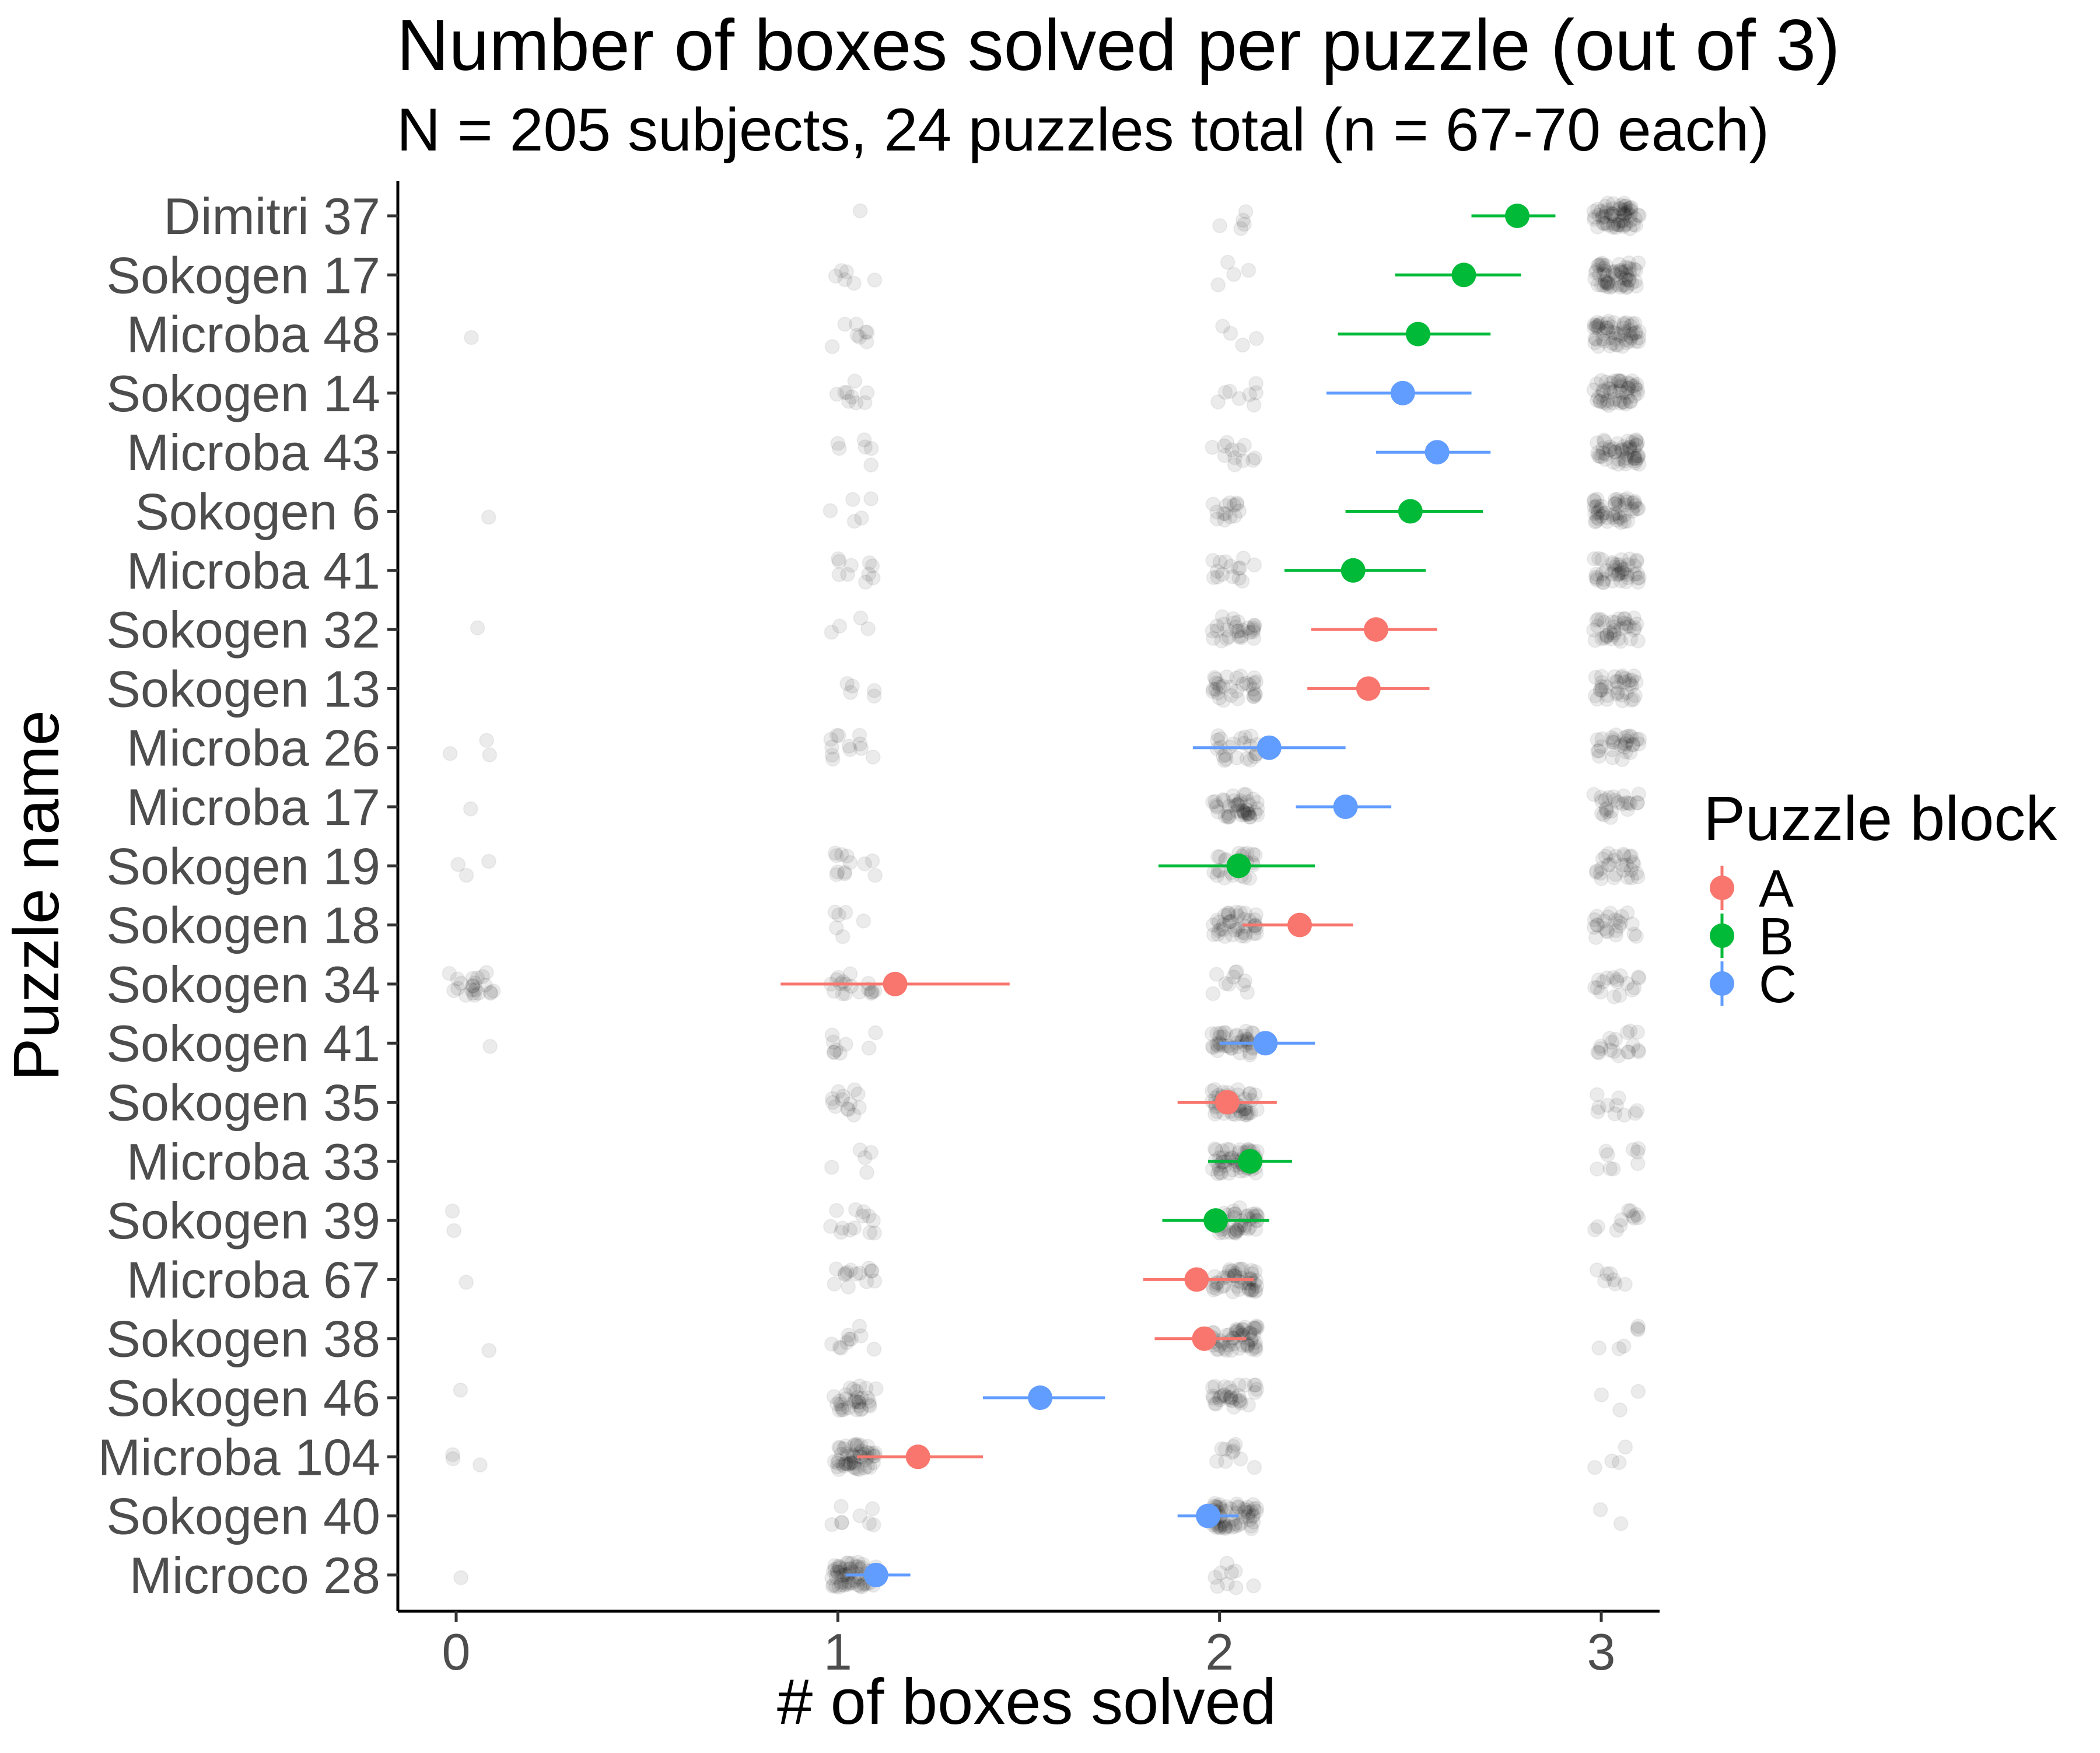 This screenshot has height=1753, width=2100. I want to click on y-tick-label: Microba 67, so click(253, 1279).